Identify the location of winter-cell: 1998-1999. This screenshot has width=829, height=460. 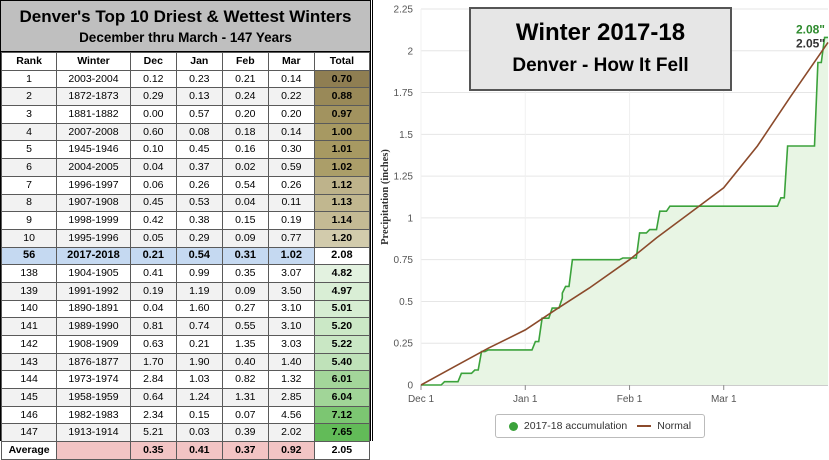
(93, 220).